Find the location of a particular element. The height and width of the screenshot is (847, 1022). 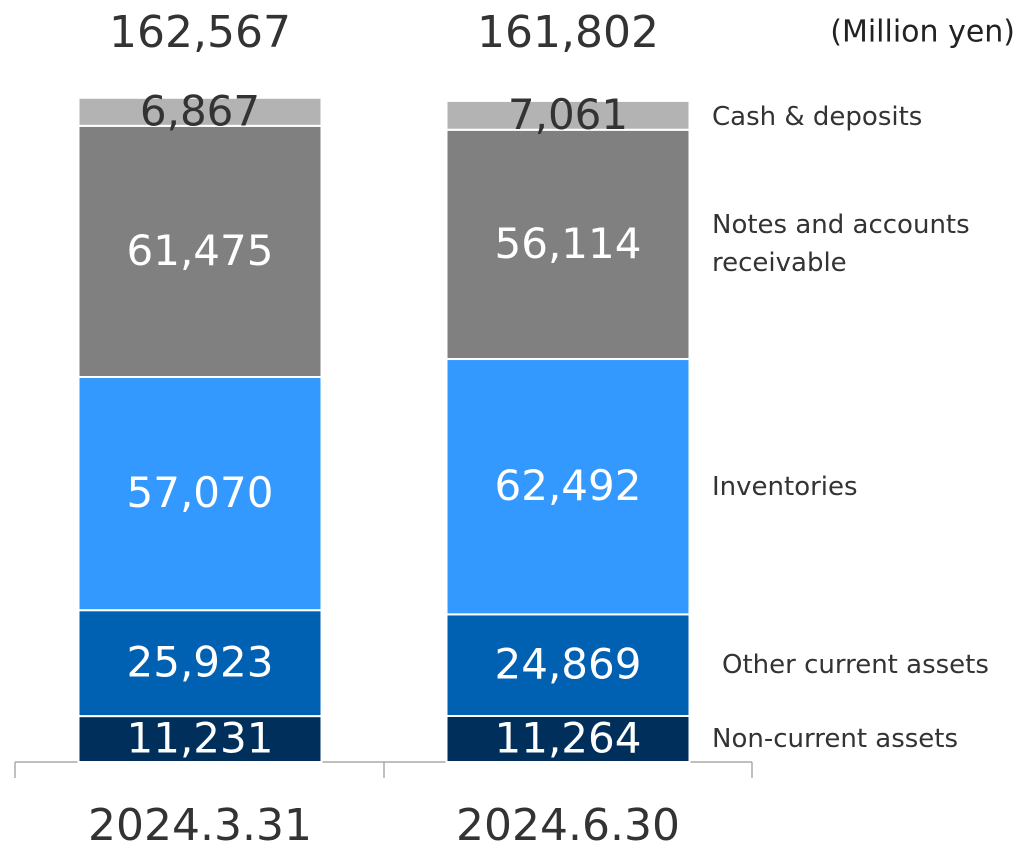

value-label: 56,114 is located at coordinates (568, 243).